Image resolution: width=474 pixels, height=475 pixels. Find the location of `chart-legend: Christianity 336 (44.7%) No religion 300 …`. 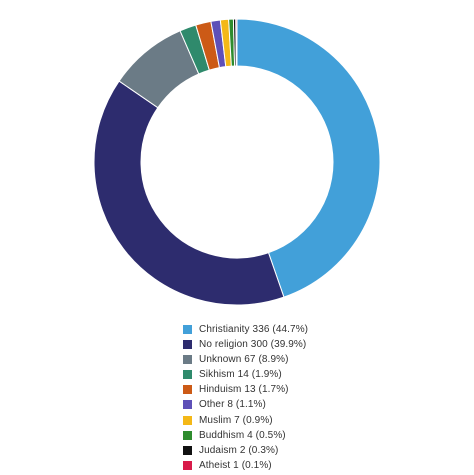

chart-legend: Christianity 336 (44.7%) No religion 300 … is located at coordinates (245, 398).